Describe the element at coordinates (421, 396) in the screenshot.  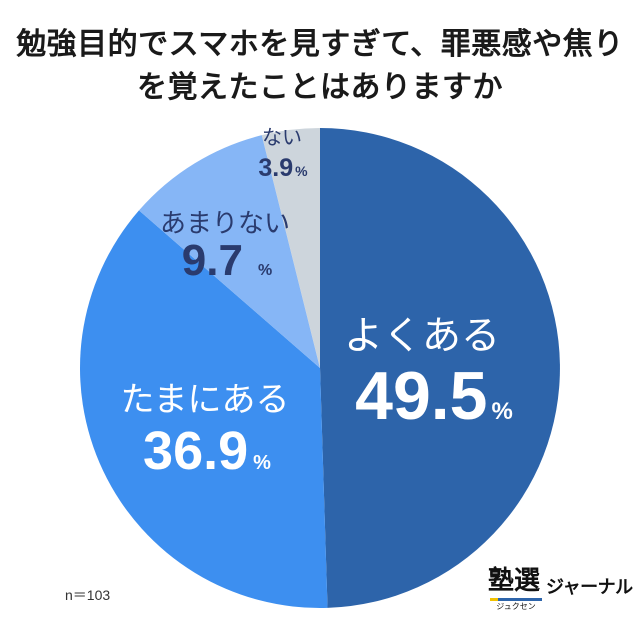
I see `data-label-number-yoku-aru: 49.5` at that location.